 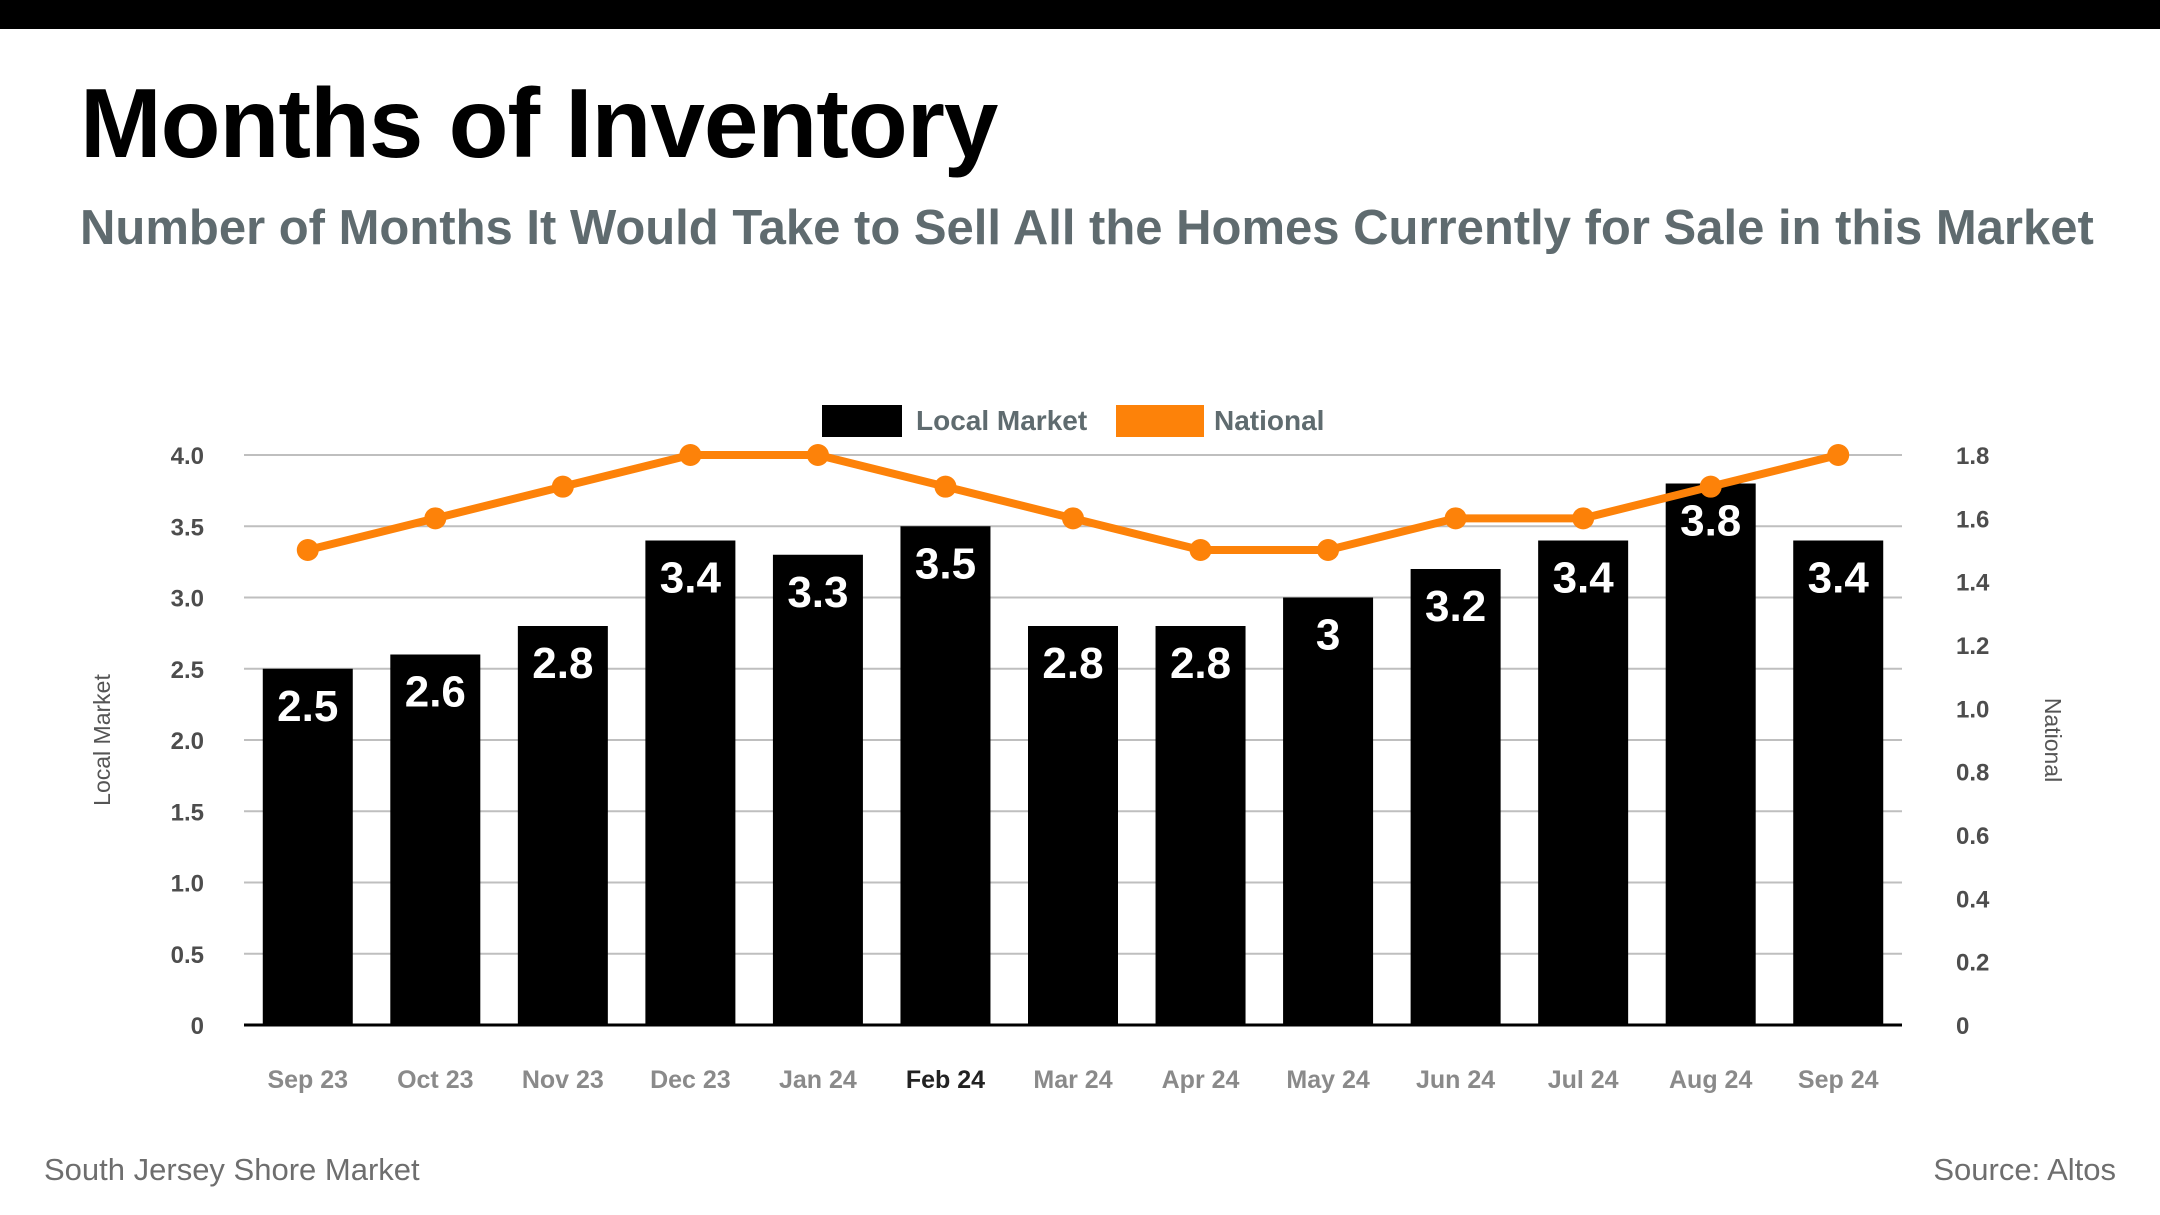 I want to click on left-axis-tick-label: 3.5, so click(x=187, y=527).